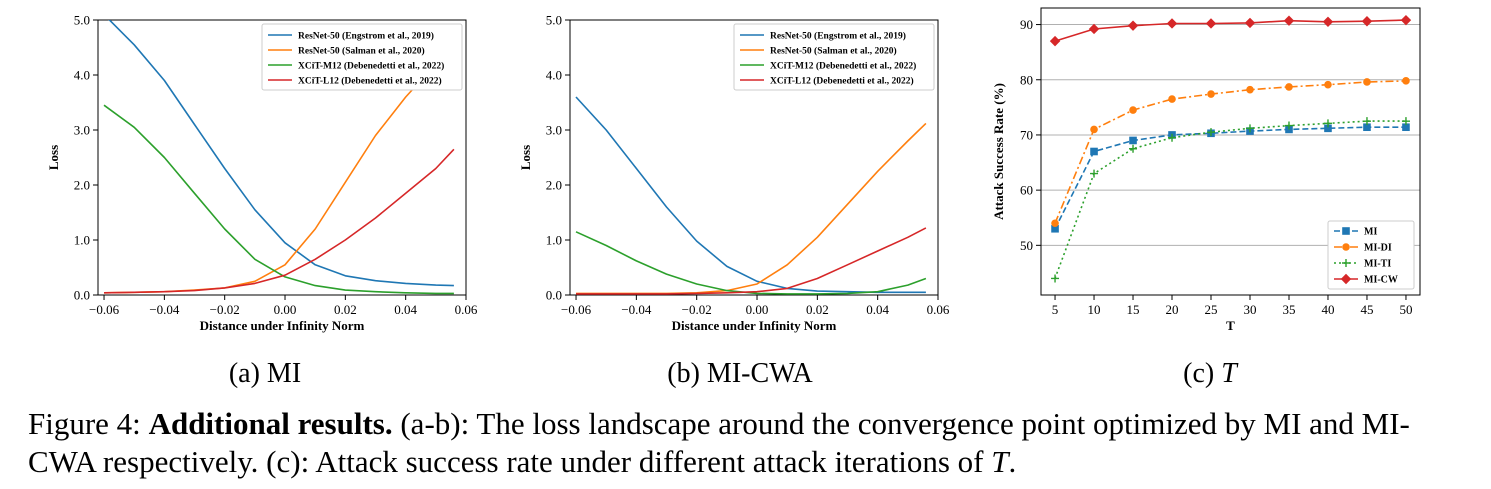  What do you see at coordinates (1202, 373) in the screenshot?
I see `subcaption-prefix: (c)` at bounding box center [1202, 373].